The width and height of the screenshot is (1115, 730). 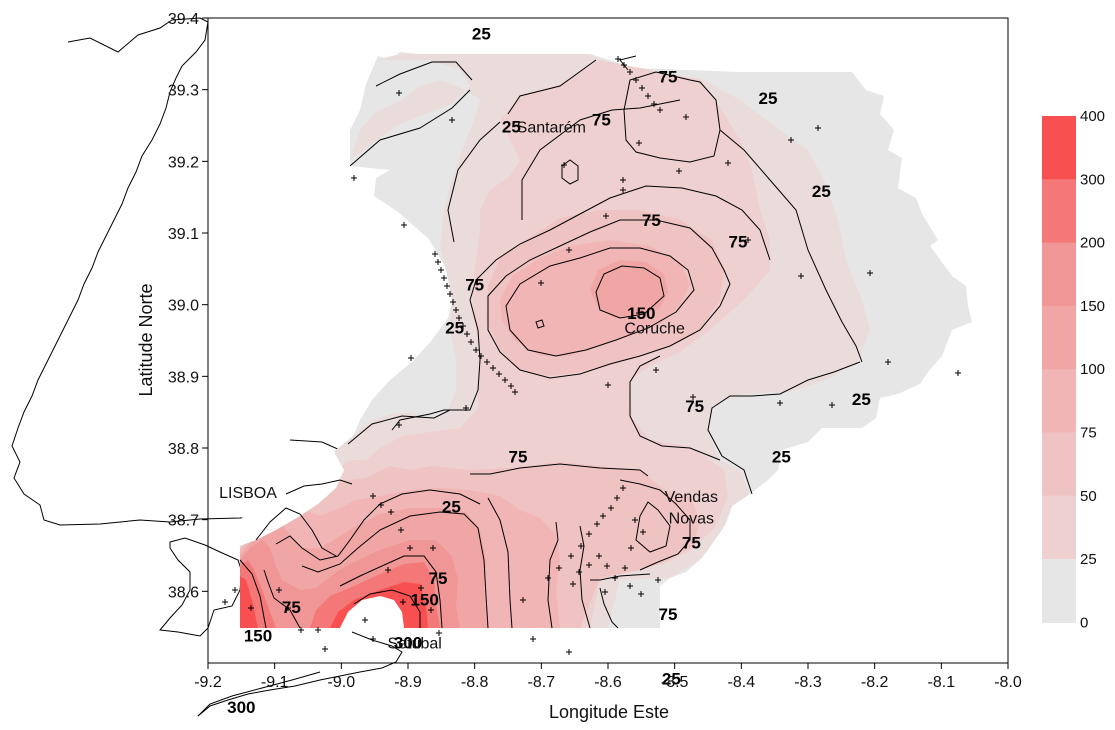 I want to click on x-tick-label: -8.3, so click(x=808, y=682).